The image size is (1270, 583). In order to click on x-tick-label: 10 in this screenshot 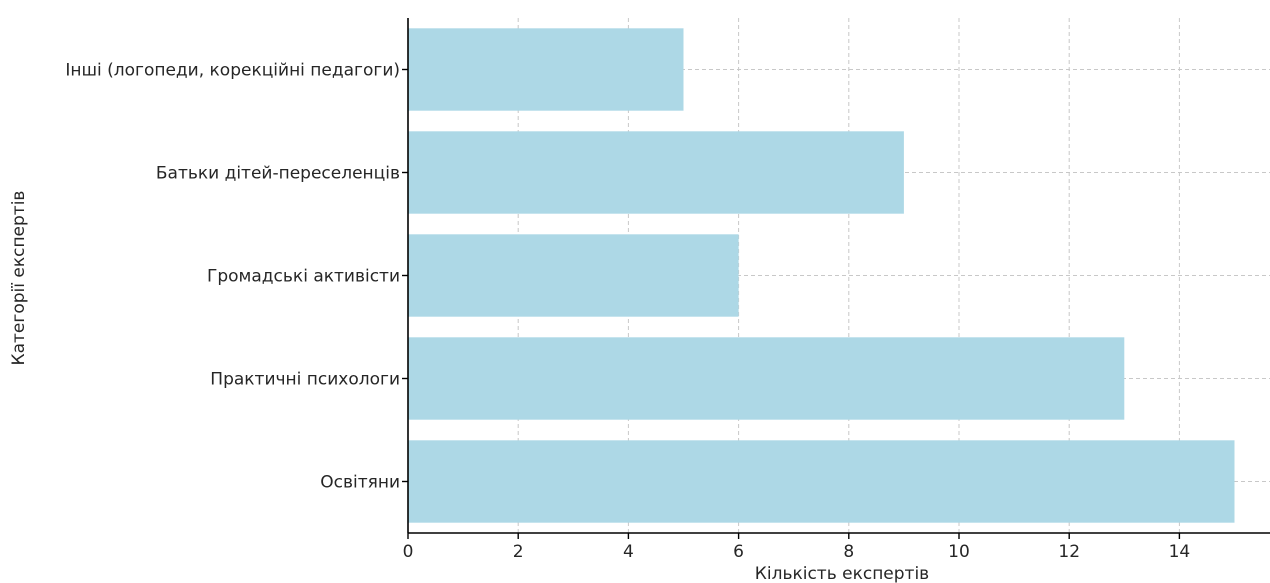, I will do `click(959, 552)`.